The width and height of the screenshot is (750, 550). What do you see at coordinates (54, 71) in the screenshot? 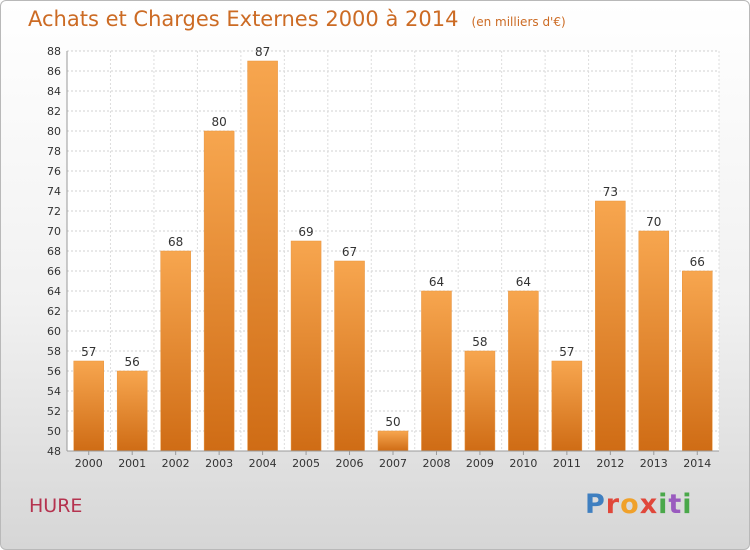
I see `y-tick-label: 86` at bounding box center [54, 71].